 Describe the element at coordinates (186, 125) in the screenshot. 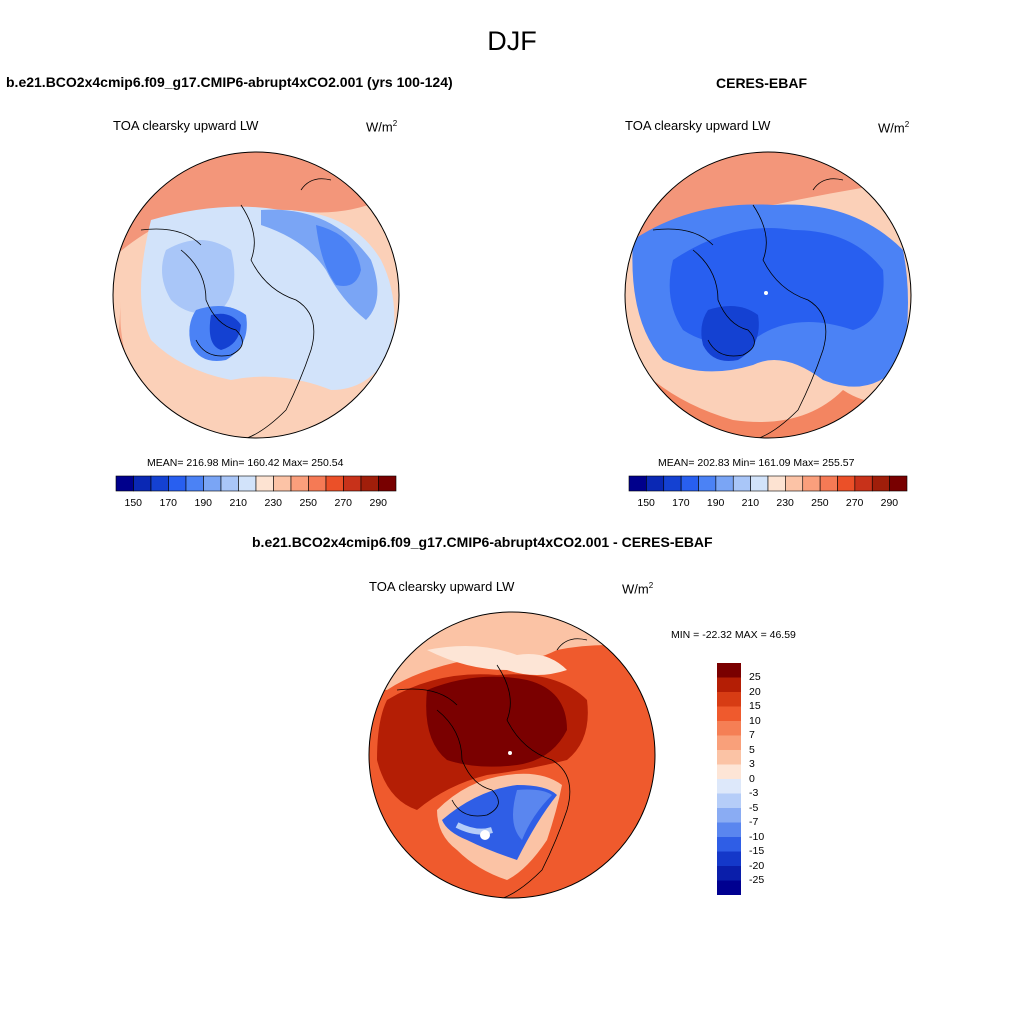

I see `variable-label-model: TOA clearsky upward LW` at that location.